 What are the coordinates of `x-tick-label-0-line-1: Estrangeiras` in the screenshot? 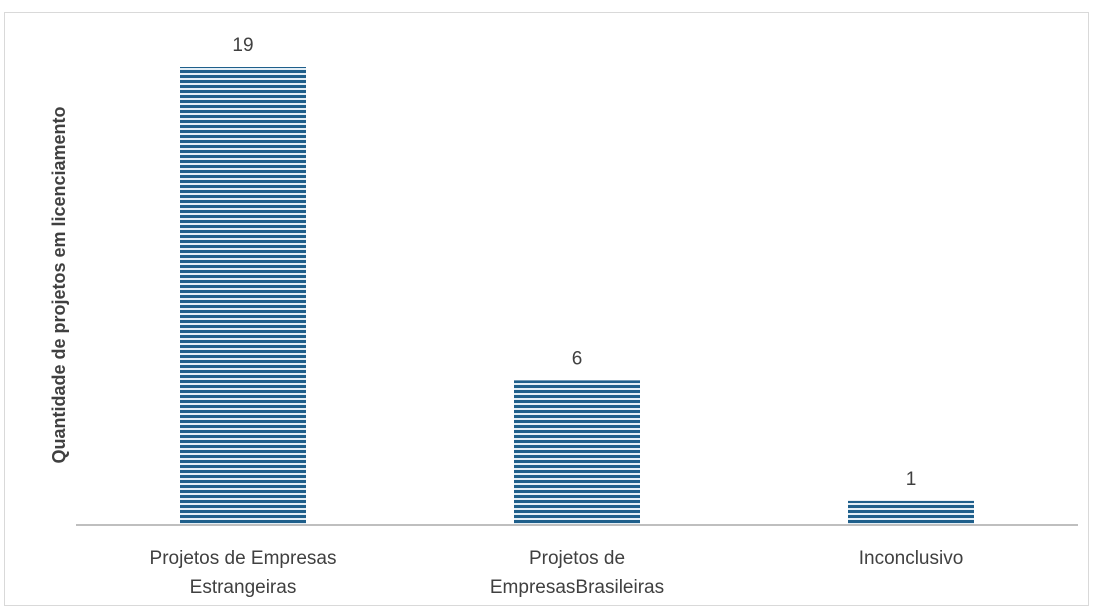 It's located at (243, 587).